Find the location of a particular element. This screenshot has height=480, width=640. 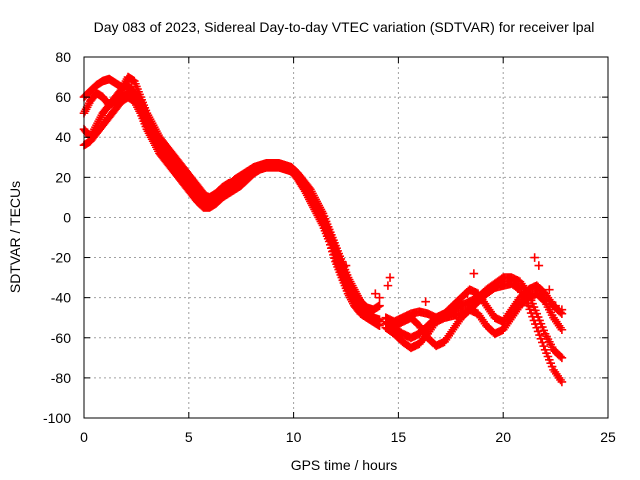

series-outliers is located at coordinates (450, 283).